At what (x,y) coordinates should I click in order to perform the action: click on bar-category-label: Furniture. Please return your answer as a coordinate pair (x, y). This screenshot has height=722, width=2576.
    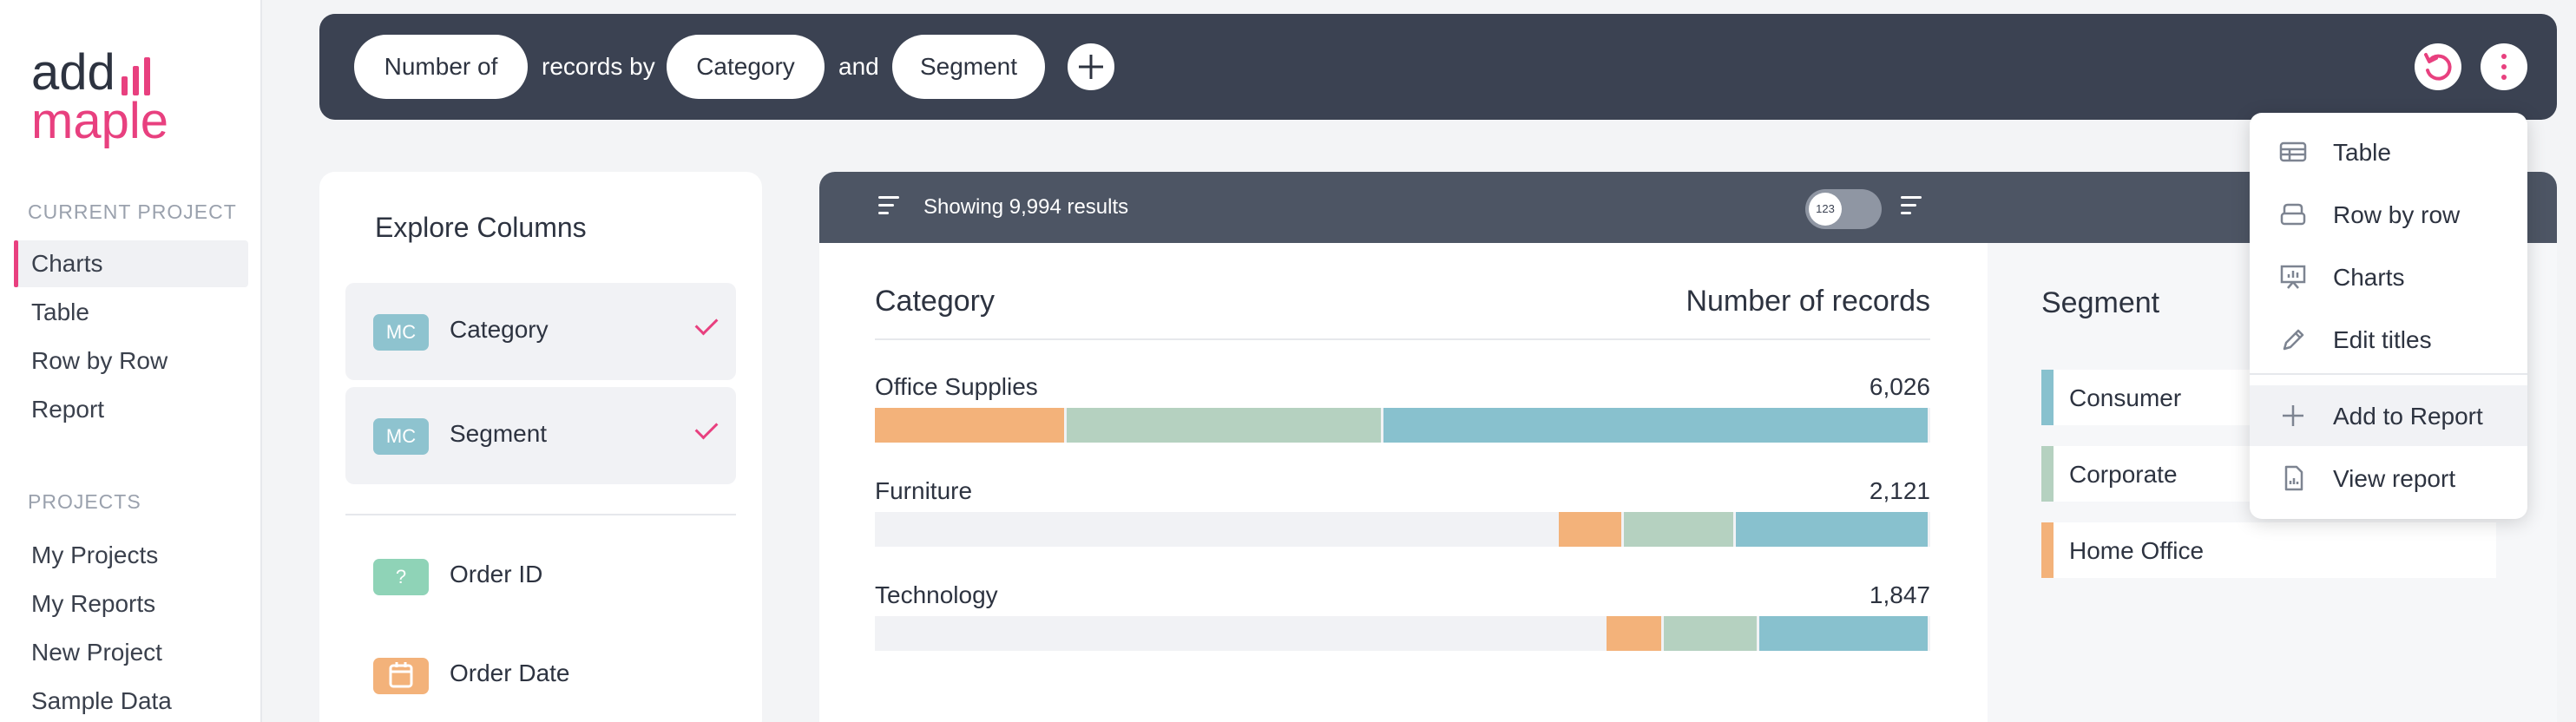
    Looking at the image, I should click on (924, 491).